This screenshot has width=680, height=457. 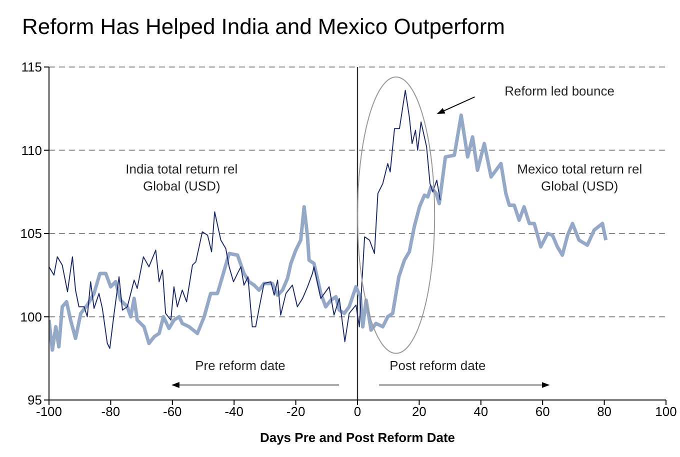 I want to click on x-tick-label: 100, so click(x=666, y=412).